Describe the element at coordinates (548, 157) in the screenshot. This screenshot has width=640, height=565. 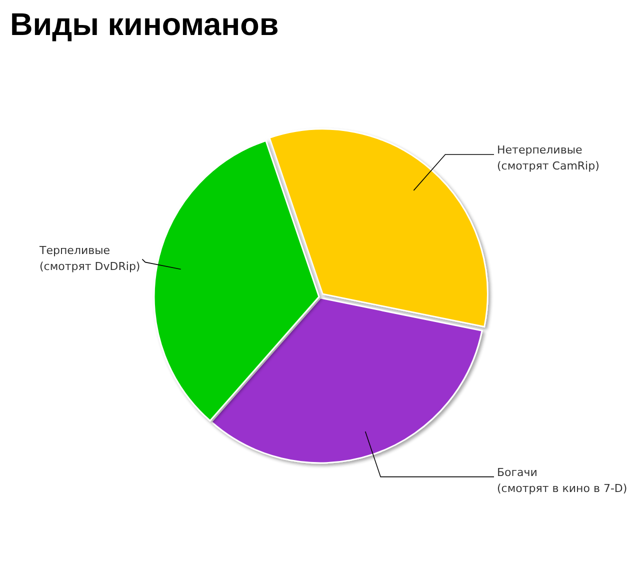
I see `slice-label: Нетерпеливые (смотрят CamRip)` at that location.